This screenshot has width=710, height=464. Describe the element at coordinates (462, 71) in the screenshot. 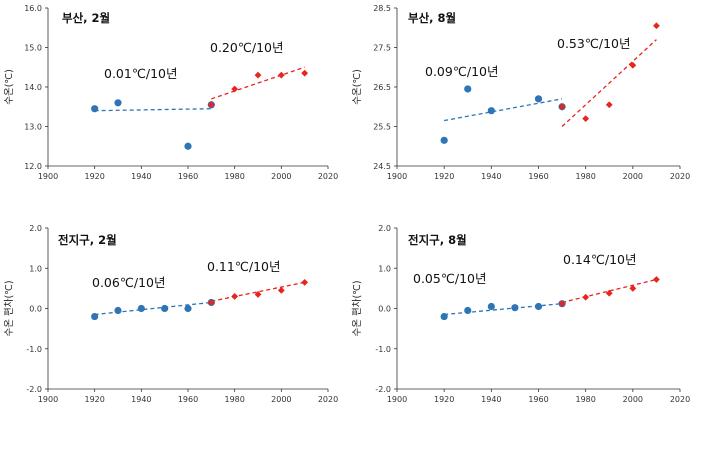

I see `trend-label-early: 0.09℃/10년` at that location.